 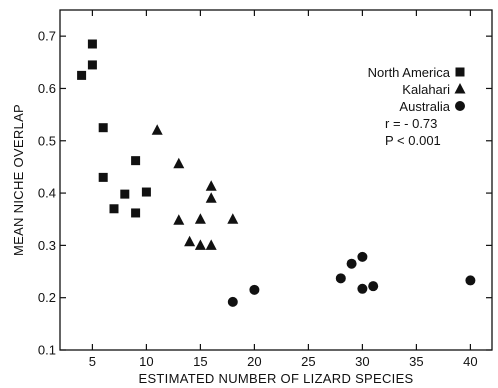 What do you see at coordinates (18, 180) in the screenshot?
I see `y-axis-title: MEAN NICHE OVERLAP` at bounding box center [18, 180].